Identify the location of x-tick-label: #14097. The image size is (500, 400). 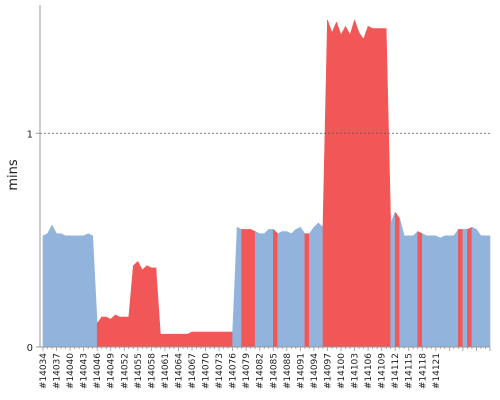
(328, 371).